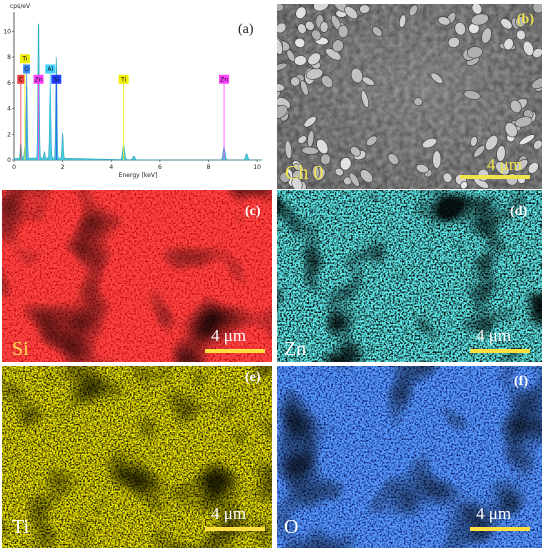 This screenshot has width=545, height=550. Describe the element at coordinates (7, 31) in the screenshot. I see `y-tick-label: 10` at that location.